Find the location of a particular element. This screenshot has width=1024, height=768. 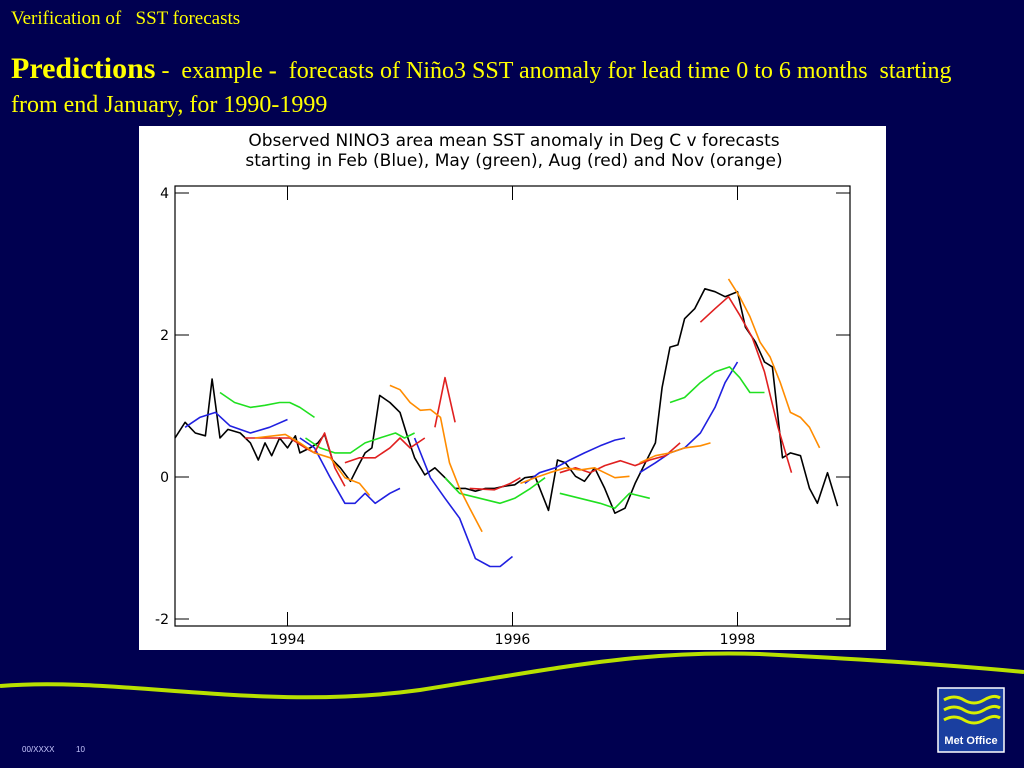

y-tick-label: 4 is located at coordinates (164, 194).